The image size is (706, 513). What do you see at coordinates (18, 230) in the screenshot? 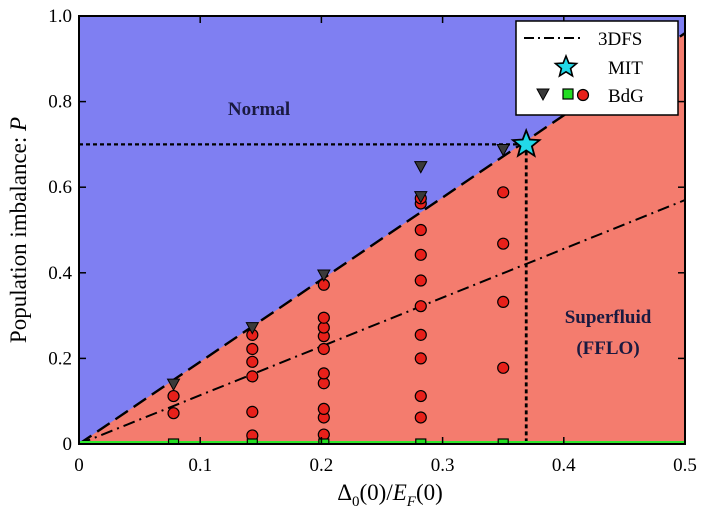
I see `y-axis-title: Population imbalance: P` at bounding box center [18, 230].